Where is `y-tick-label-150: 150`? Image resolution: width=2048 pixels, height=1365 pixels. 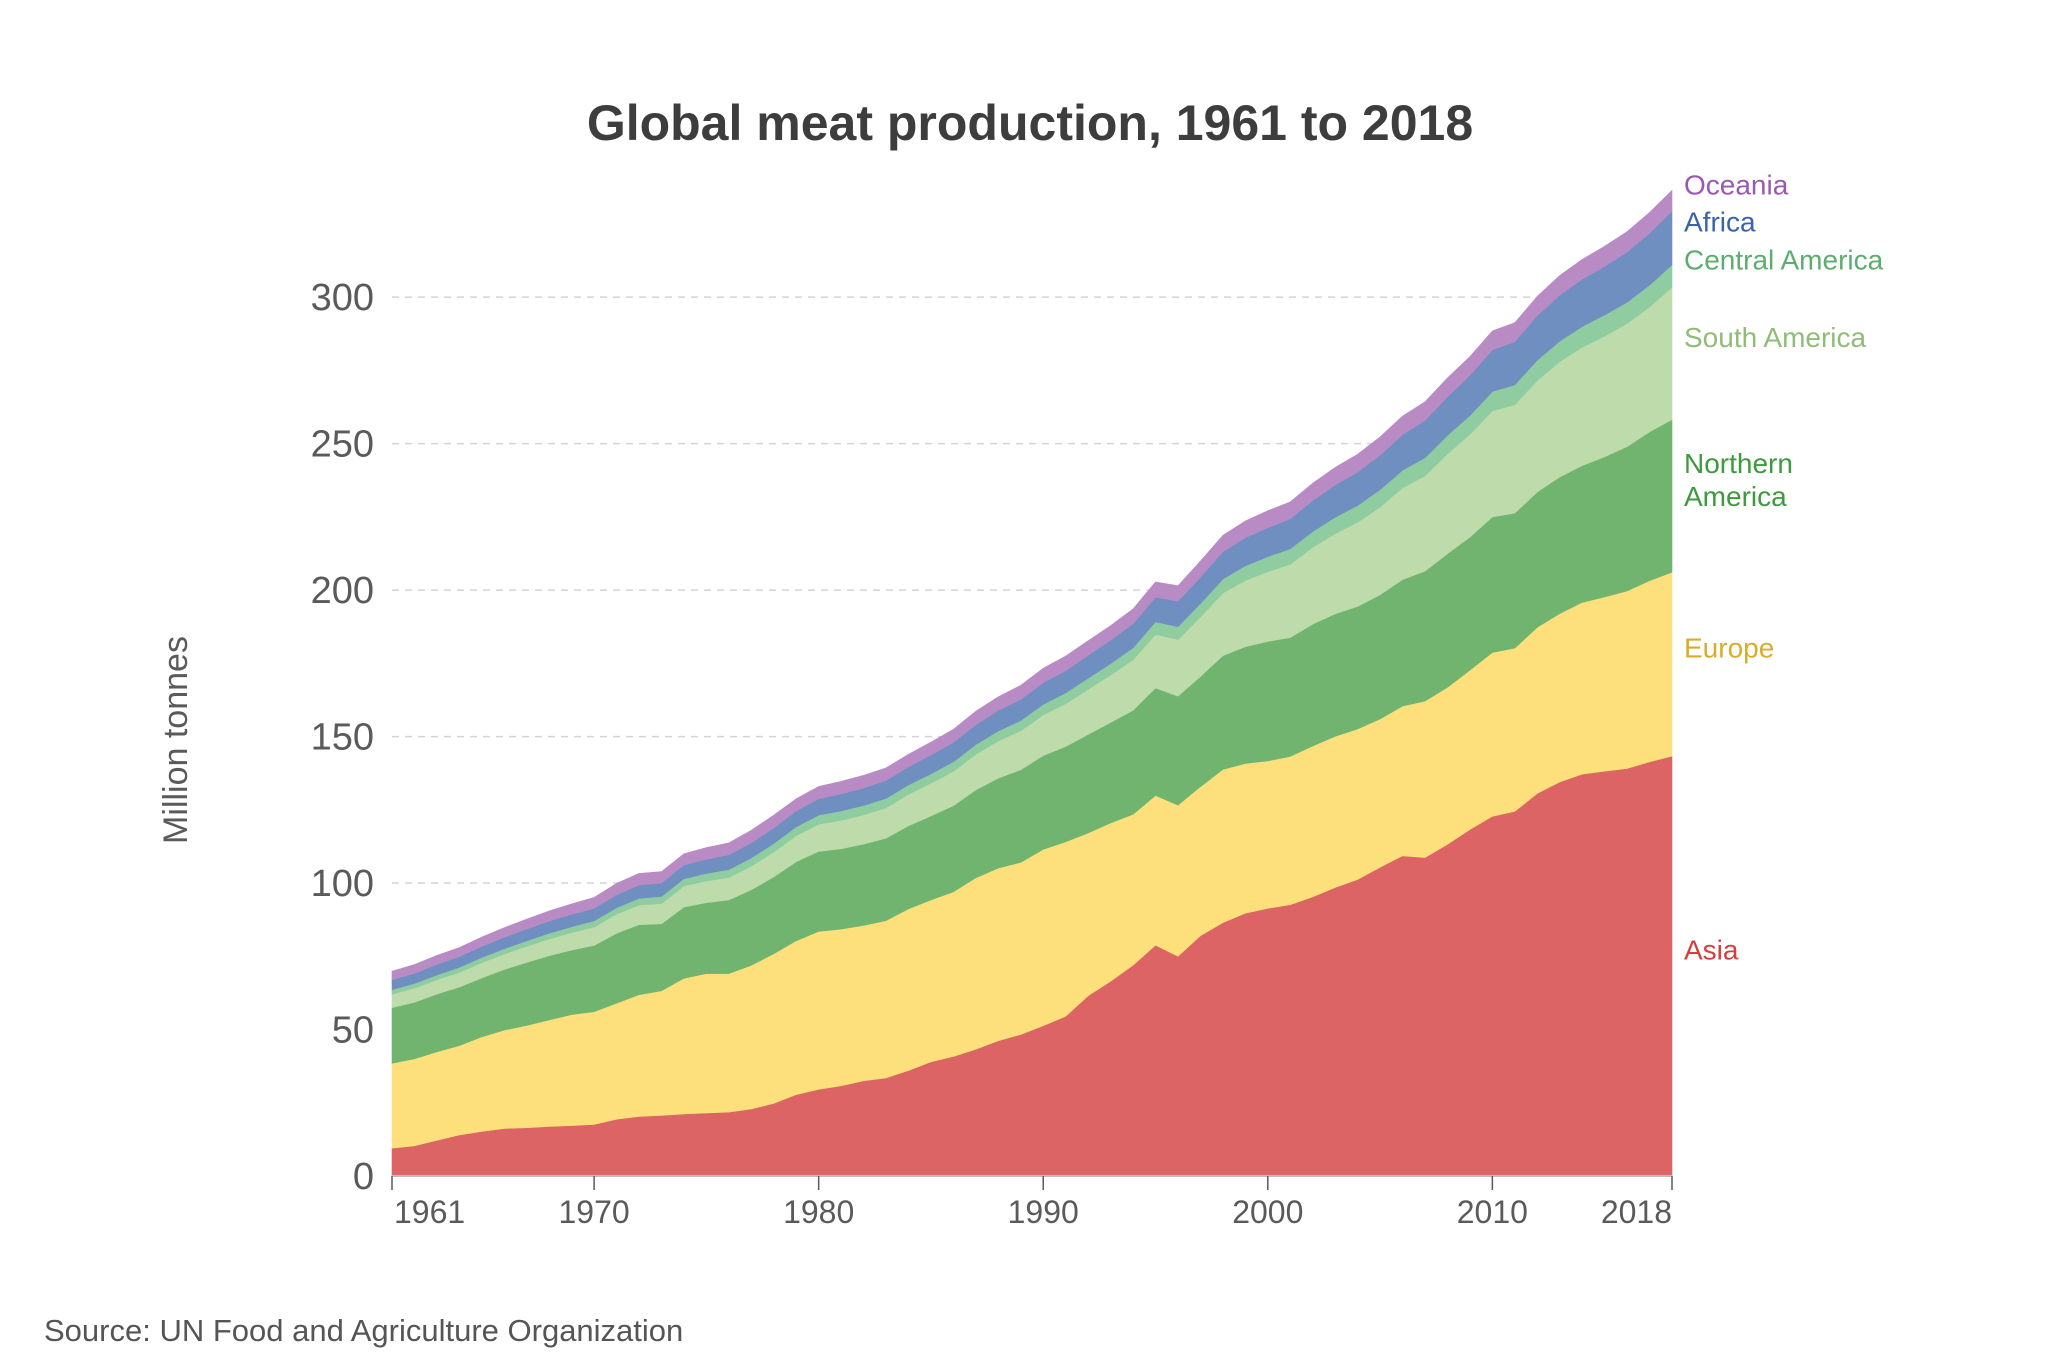
y-tick-label-150: 150 is located at coordinates (342, 738).